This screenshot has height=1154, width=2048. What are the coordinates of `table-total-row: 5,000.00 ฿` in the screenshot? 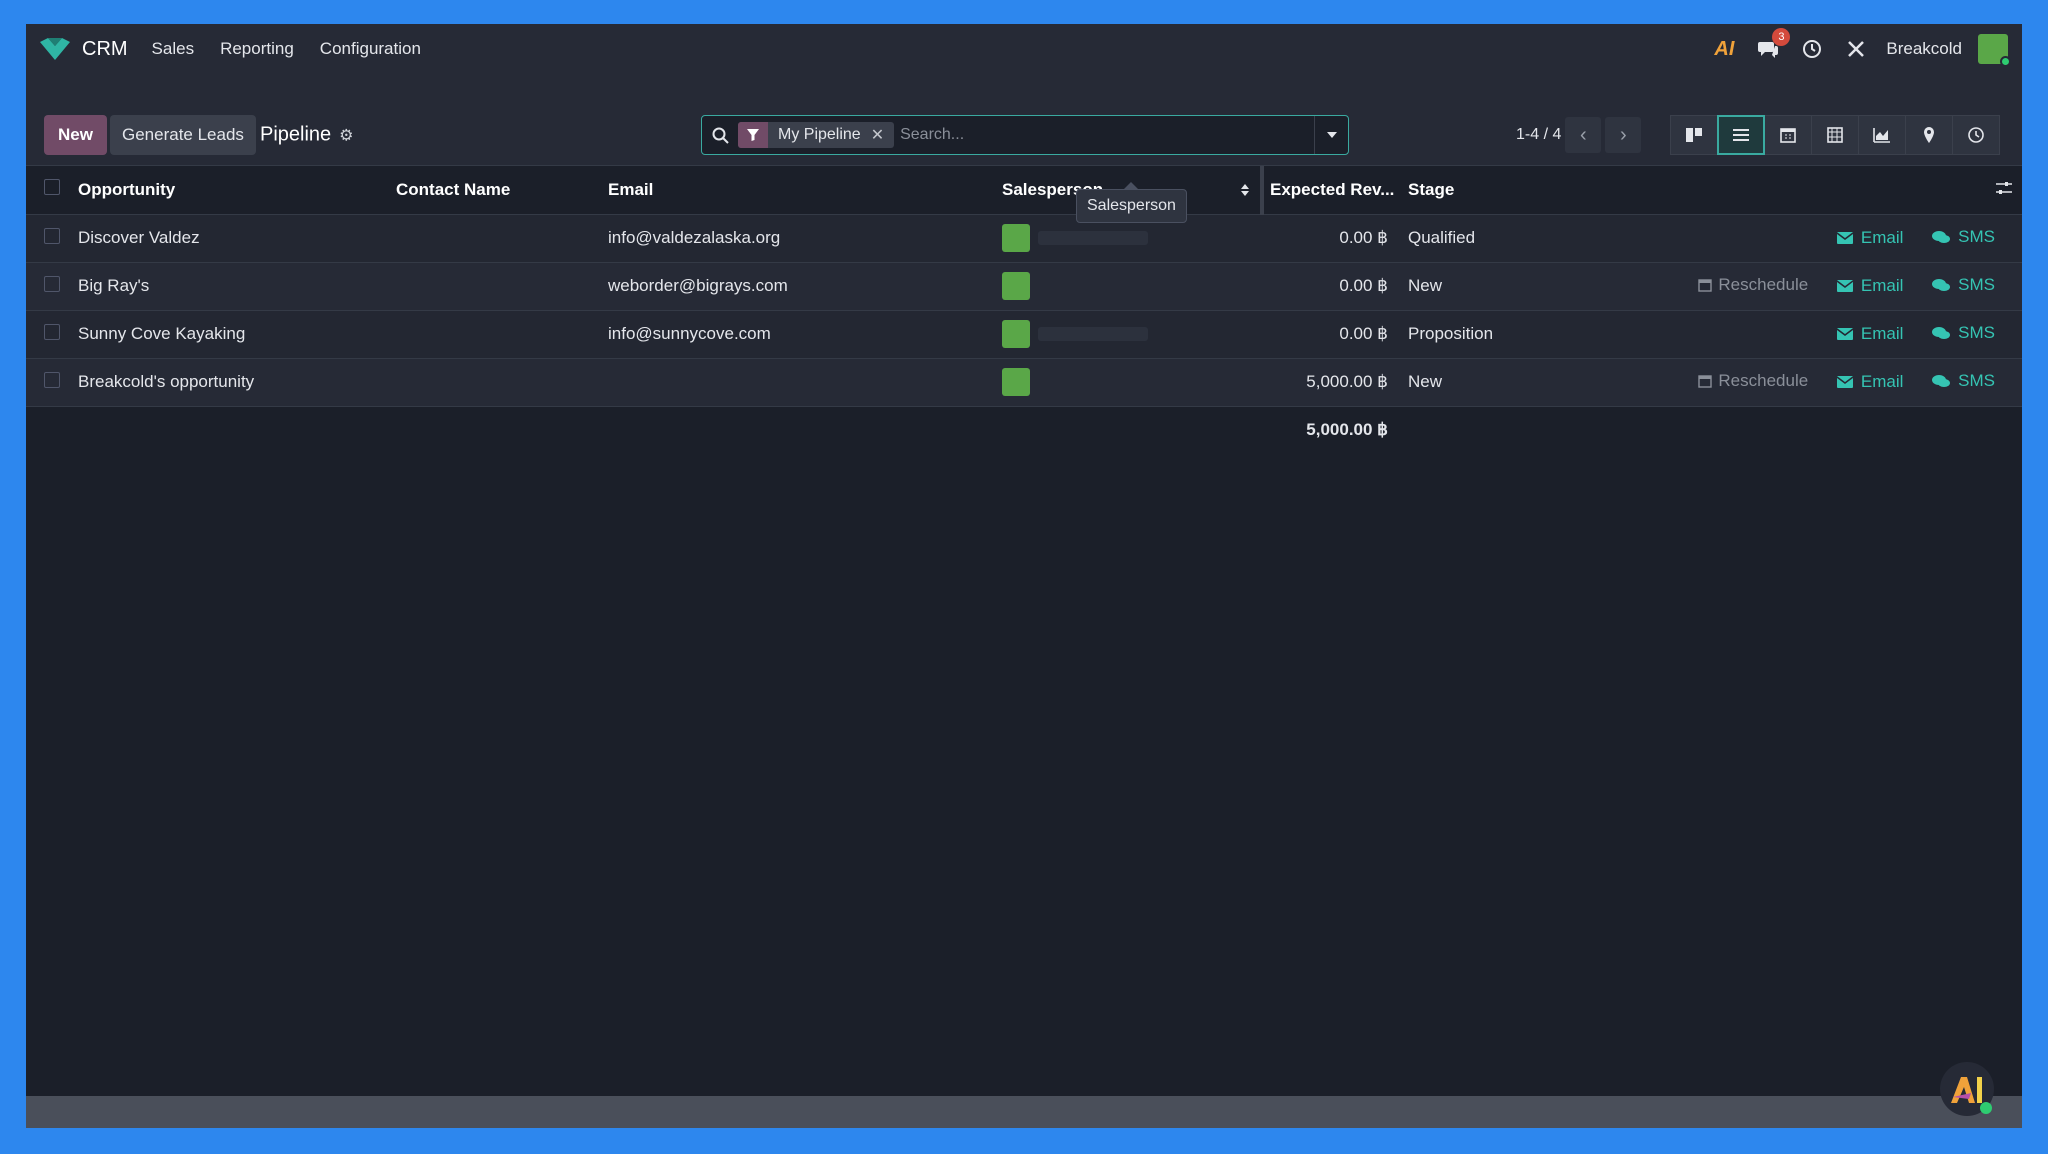 It's located at (1024, 430).